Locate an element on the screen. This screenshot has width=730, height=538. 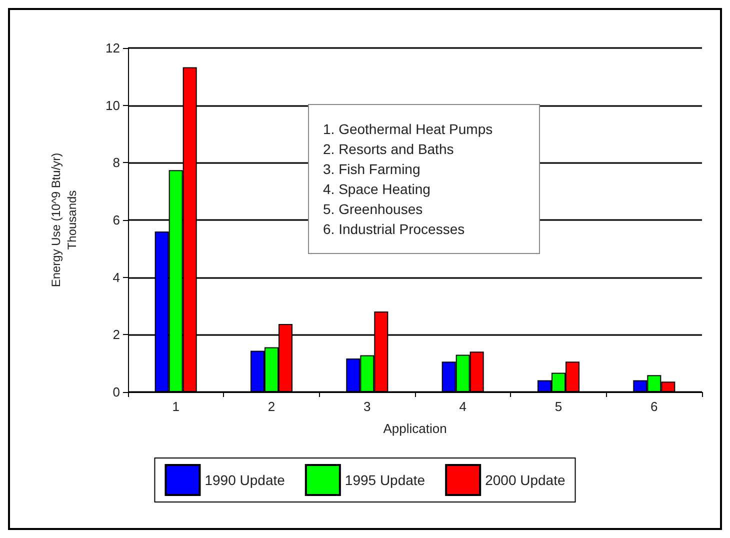
y-tick-label: 12 is located at coordinates (113, 48).